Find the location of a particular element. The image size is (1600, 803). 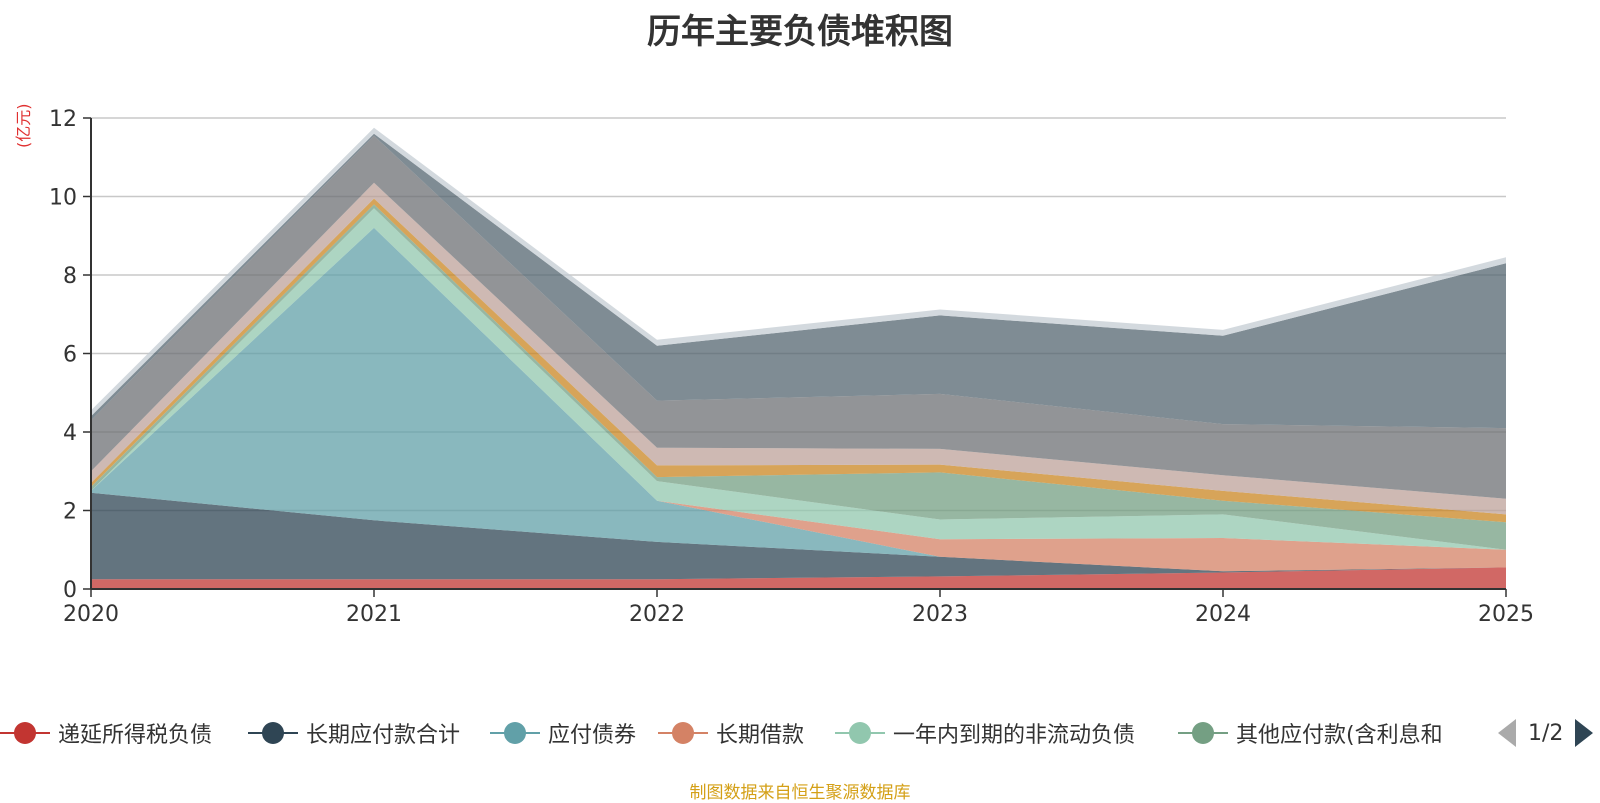

legend-pager: 1/2 is located at coordinates (1546, 733).